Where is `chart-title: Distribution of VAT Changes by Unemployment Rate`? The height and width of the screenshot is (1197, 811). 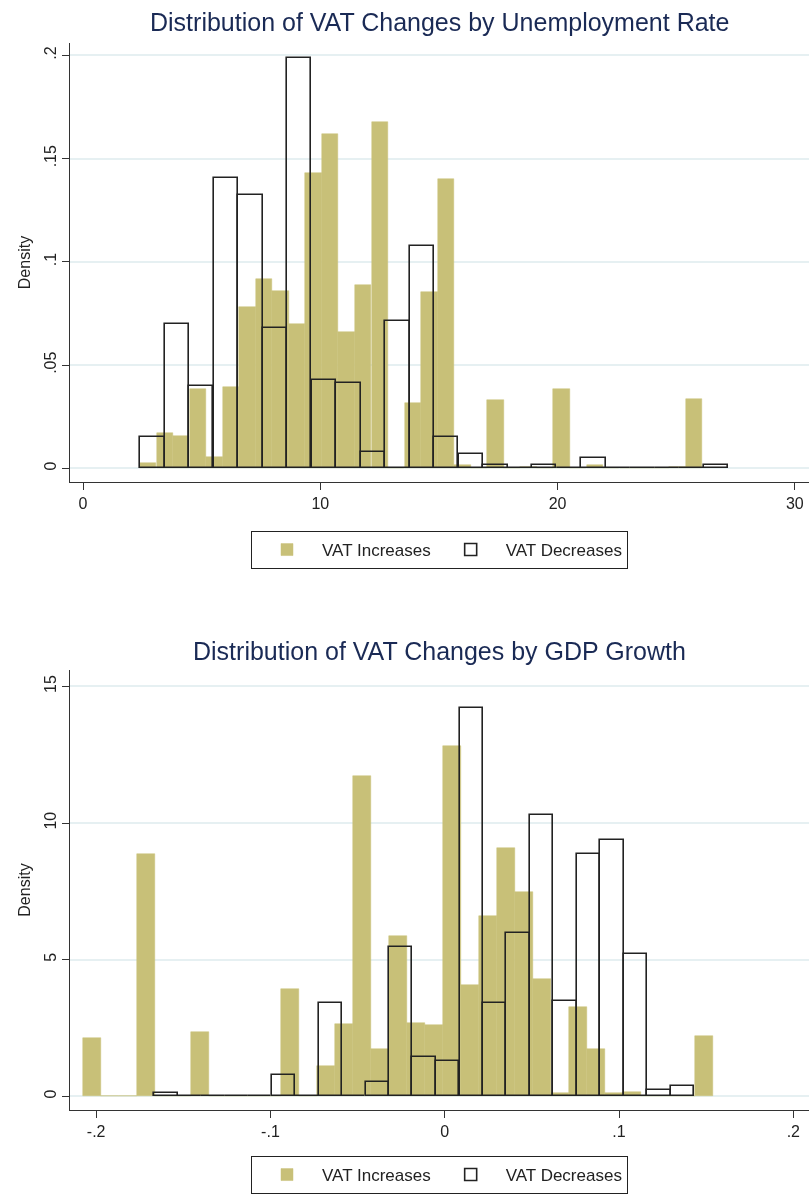
chart-title: Distribution of VAT Changes by Unemployment Rate is located at coordinates (440, 22).